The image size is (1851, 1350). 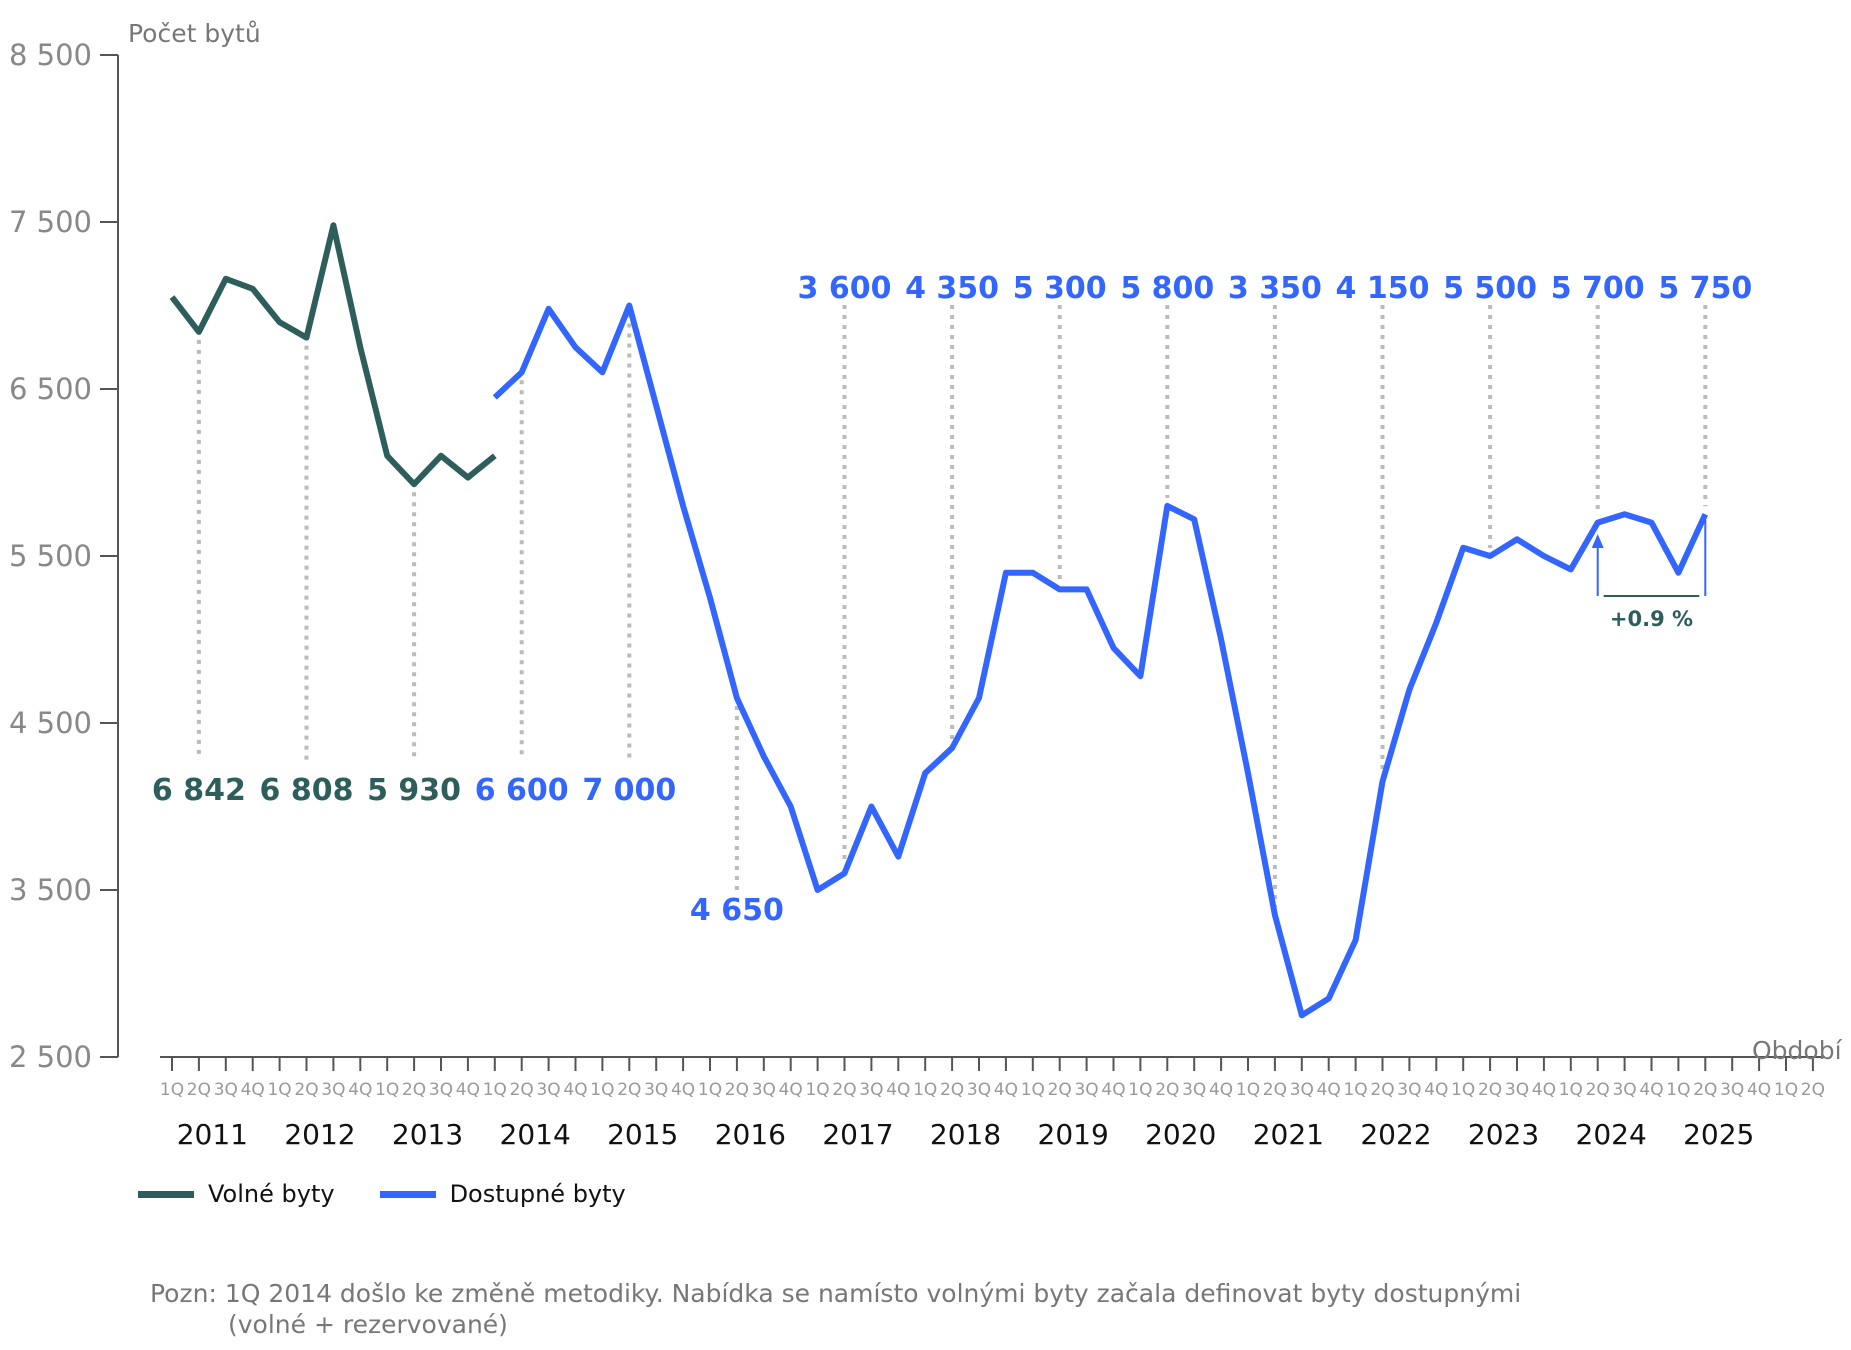 What do you see at coordinates (1651, 619) in the screenshot?
I see `change-label: +0.9 %` at bounding box center [1651, 619].